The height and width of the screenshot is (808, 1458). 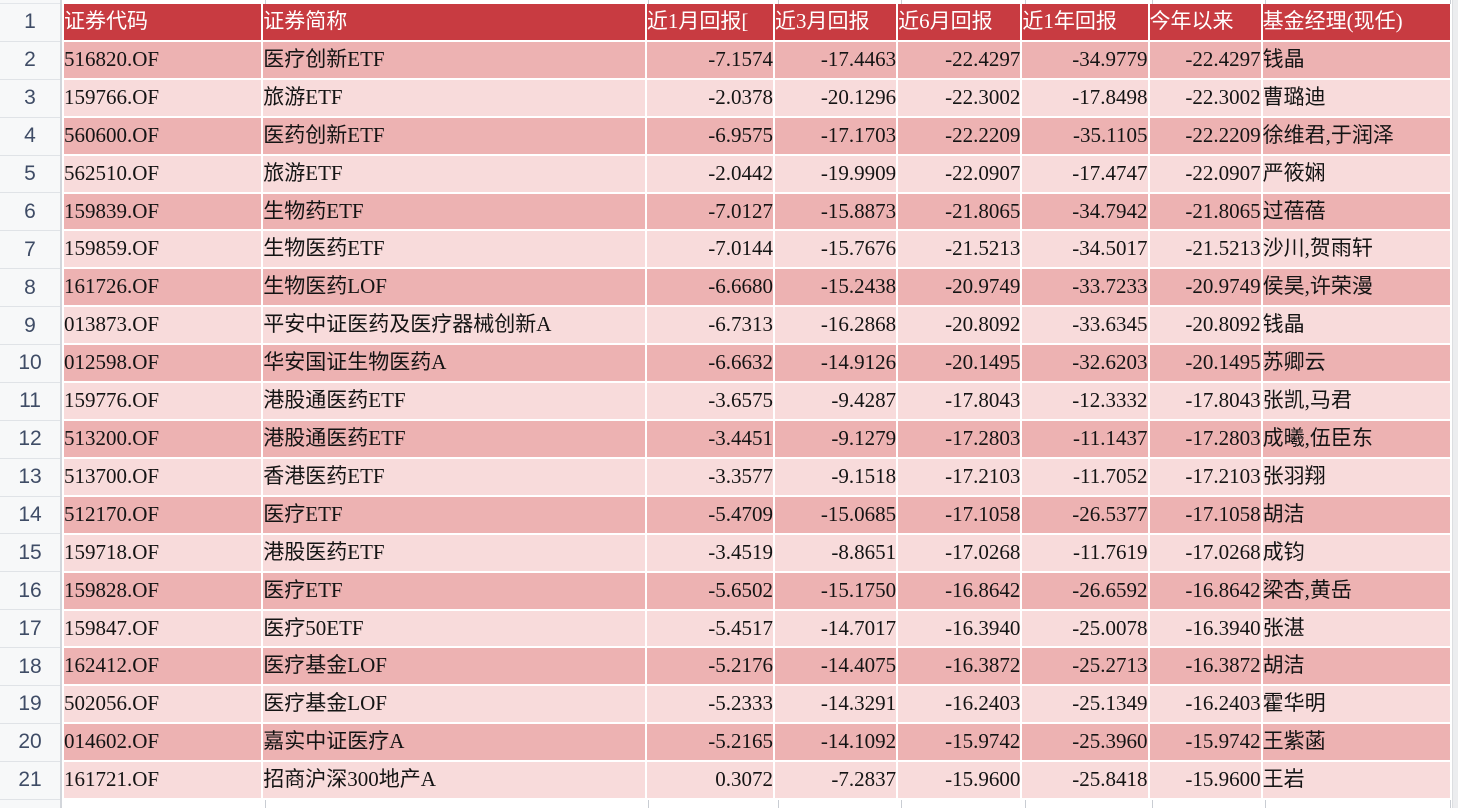 What do you see at coordinates (30, 629) in the screenshot?
I see `row-number: 17` at bounding box center [30, 629].